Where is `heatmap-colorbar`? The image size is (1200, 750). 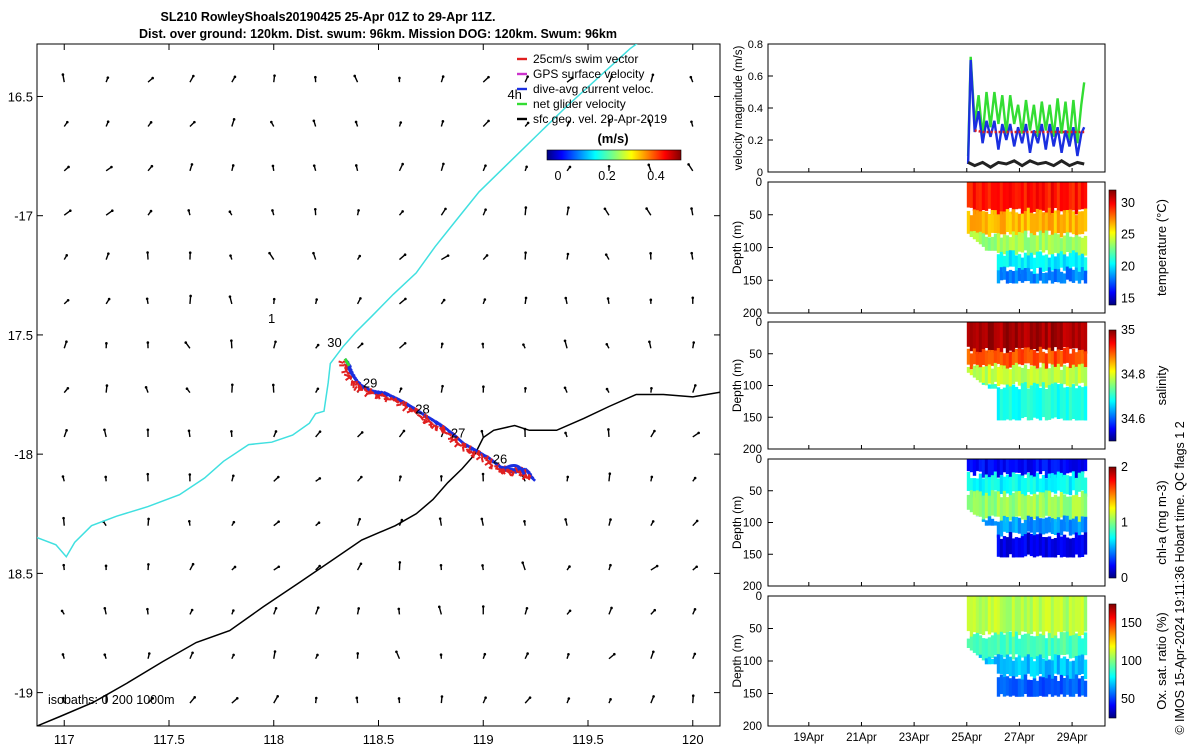 heatmap-colorbar is located at coordinates (1112, 661).